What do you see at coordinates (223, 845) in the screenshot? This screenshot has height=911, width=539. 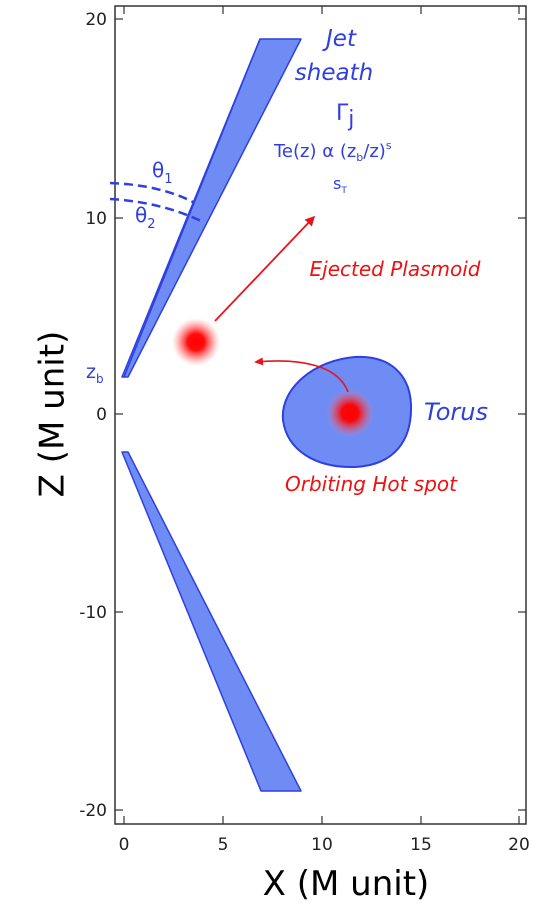 I see `x-tick-label-5: 5` at bounding box center [223, 845].